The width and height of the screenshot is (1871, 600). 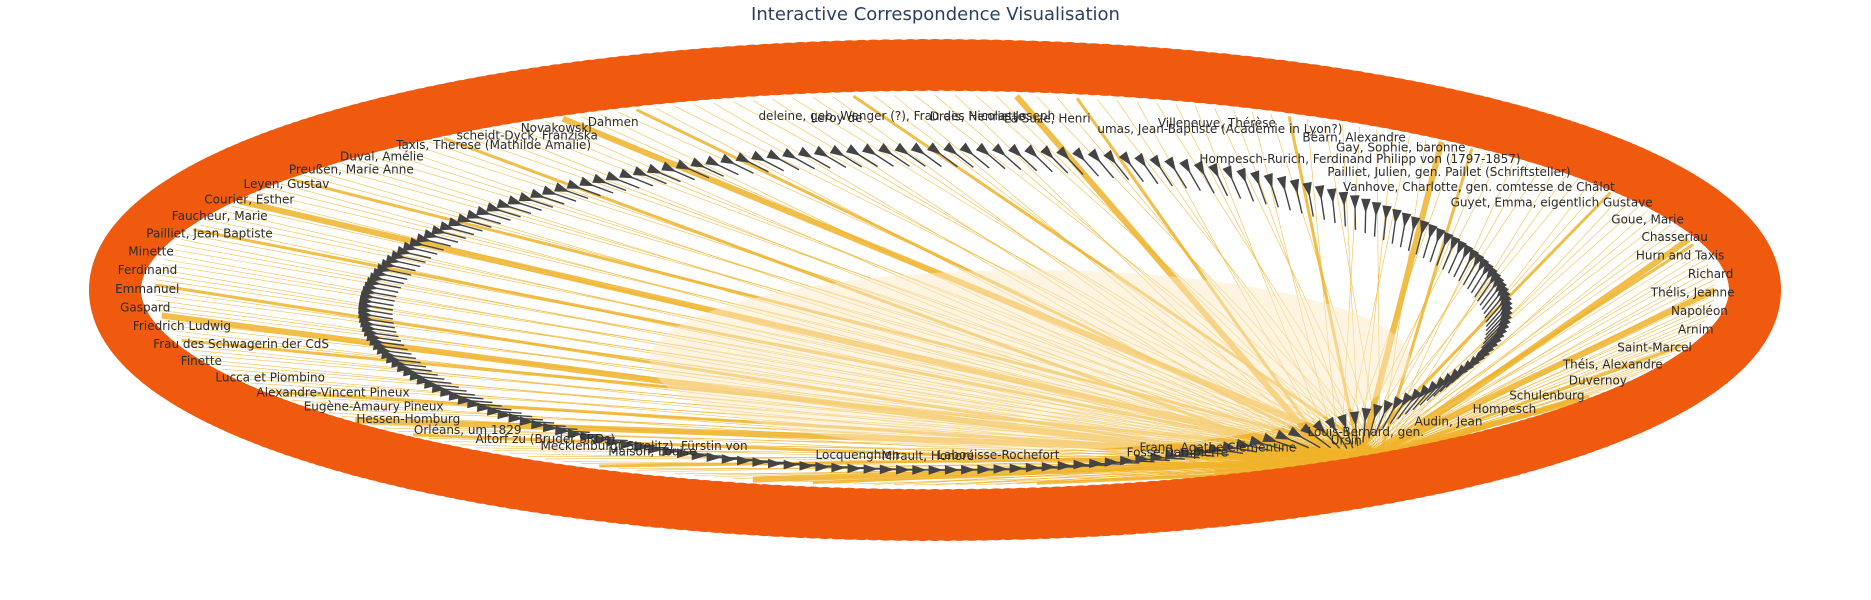 I want to click on node-label: Eugène-Amaury Pineux, so click(x=374, y=407).